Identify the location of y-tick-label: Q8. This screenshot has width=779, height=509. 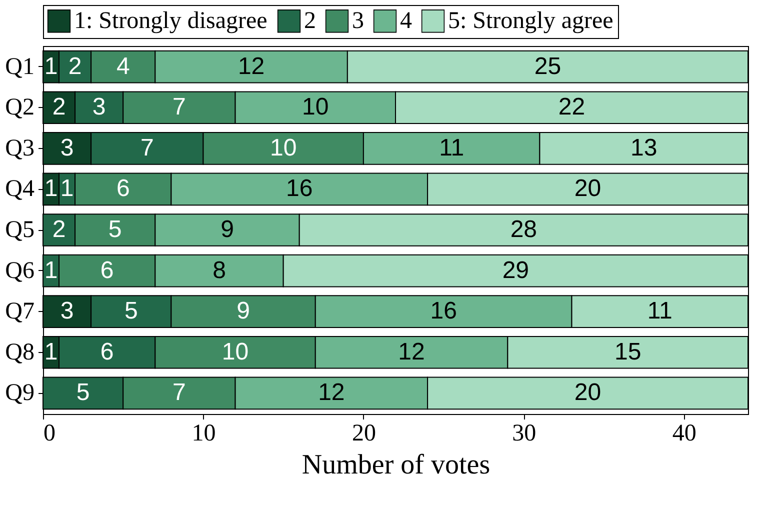
(19, 352).